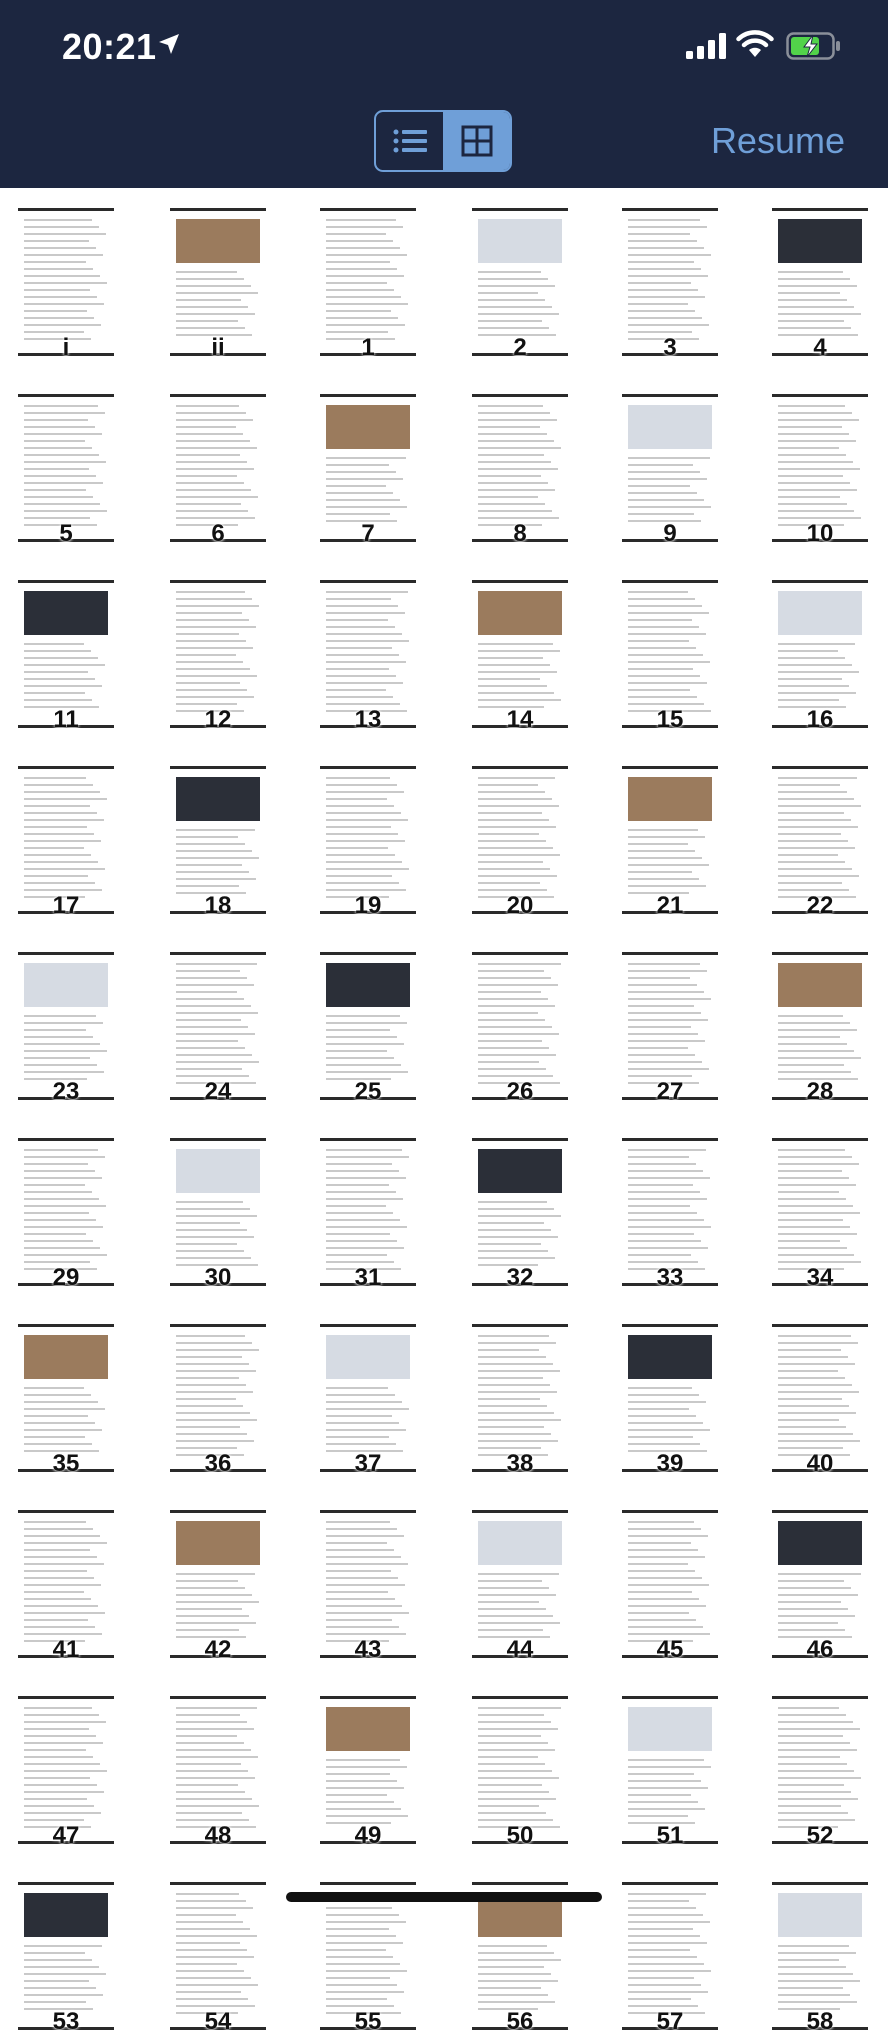  I want to click on page-number-label: 56, so click(520, 2021).